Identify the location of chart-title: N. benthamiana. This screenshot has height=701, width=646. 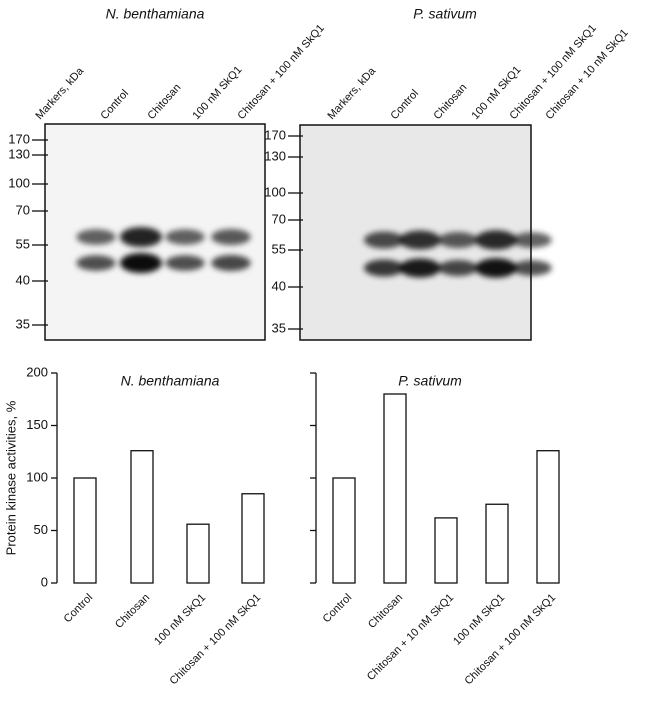
(170, 381).